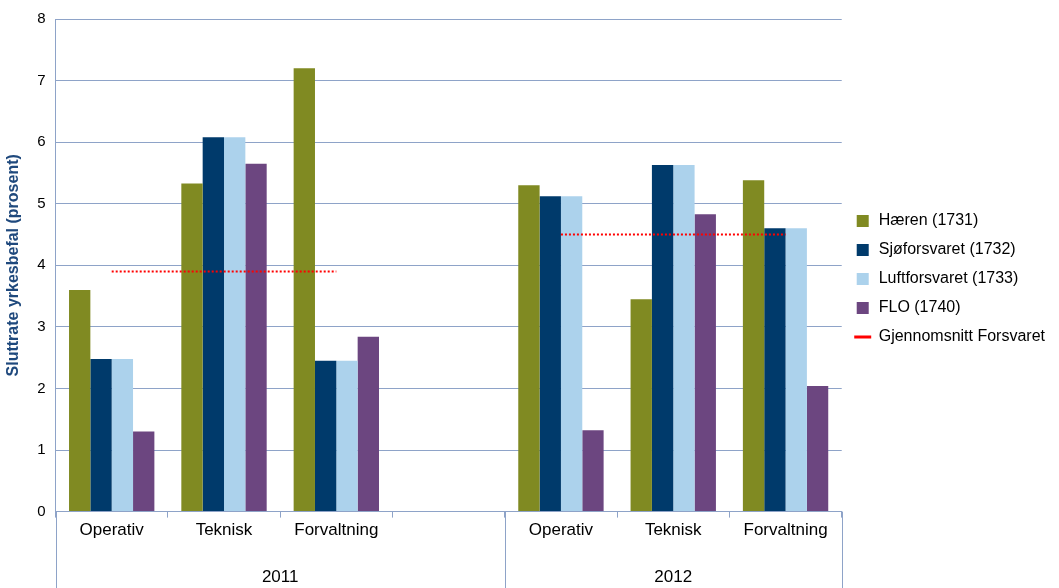  Describe the element at coordinates (13, 265) in the screenshot. I see `y-axis-title: Sluttrate yrkesbefal (prosent)` at that location.